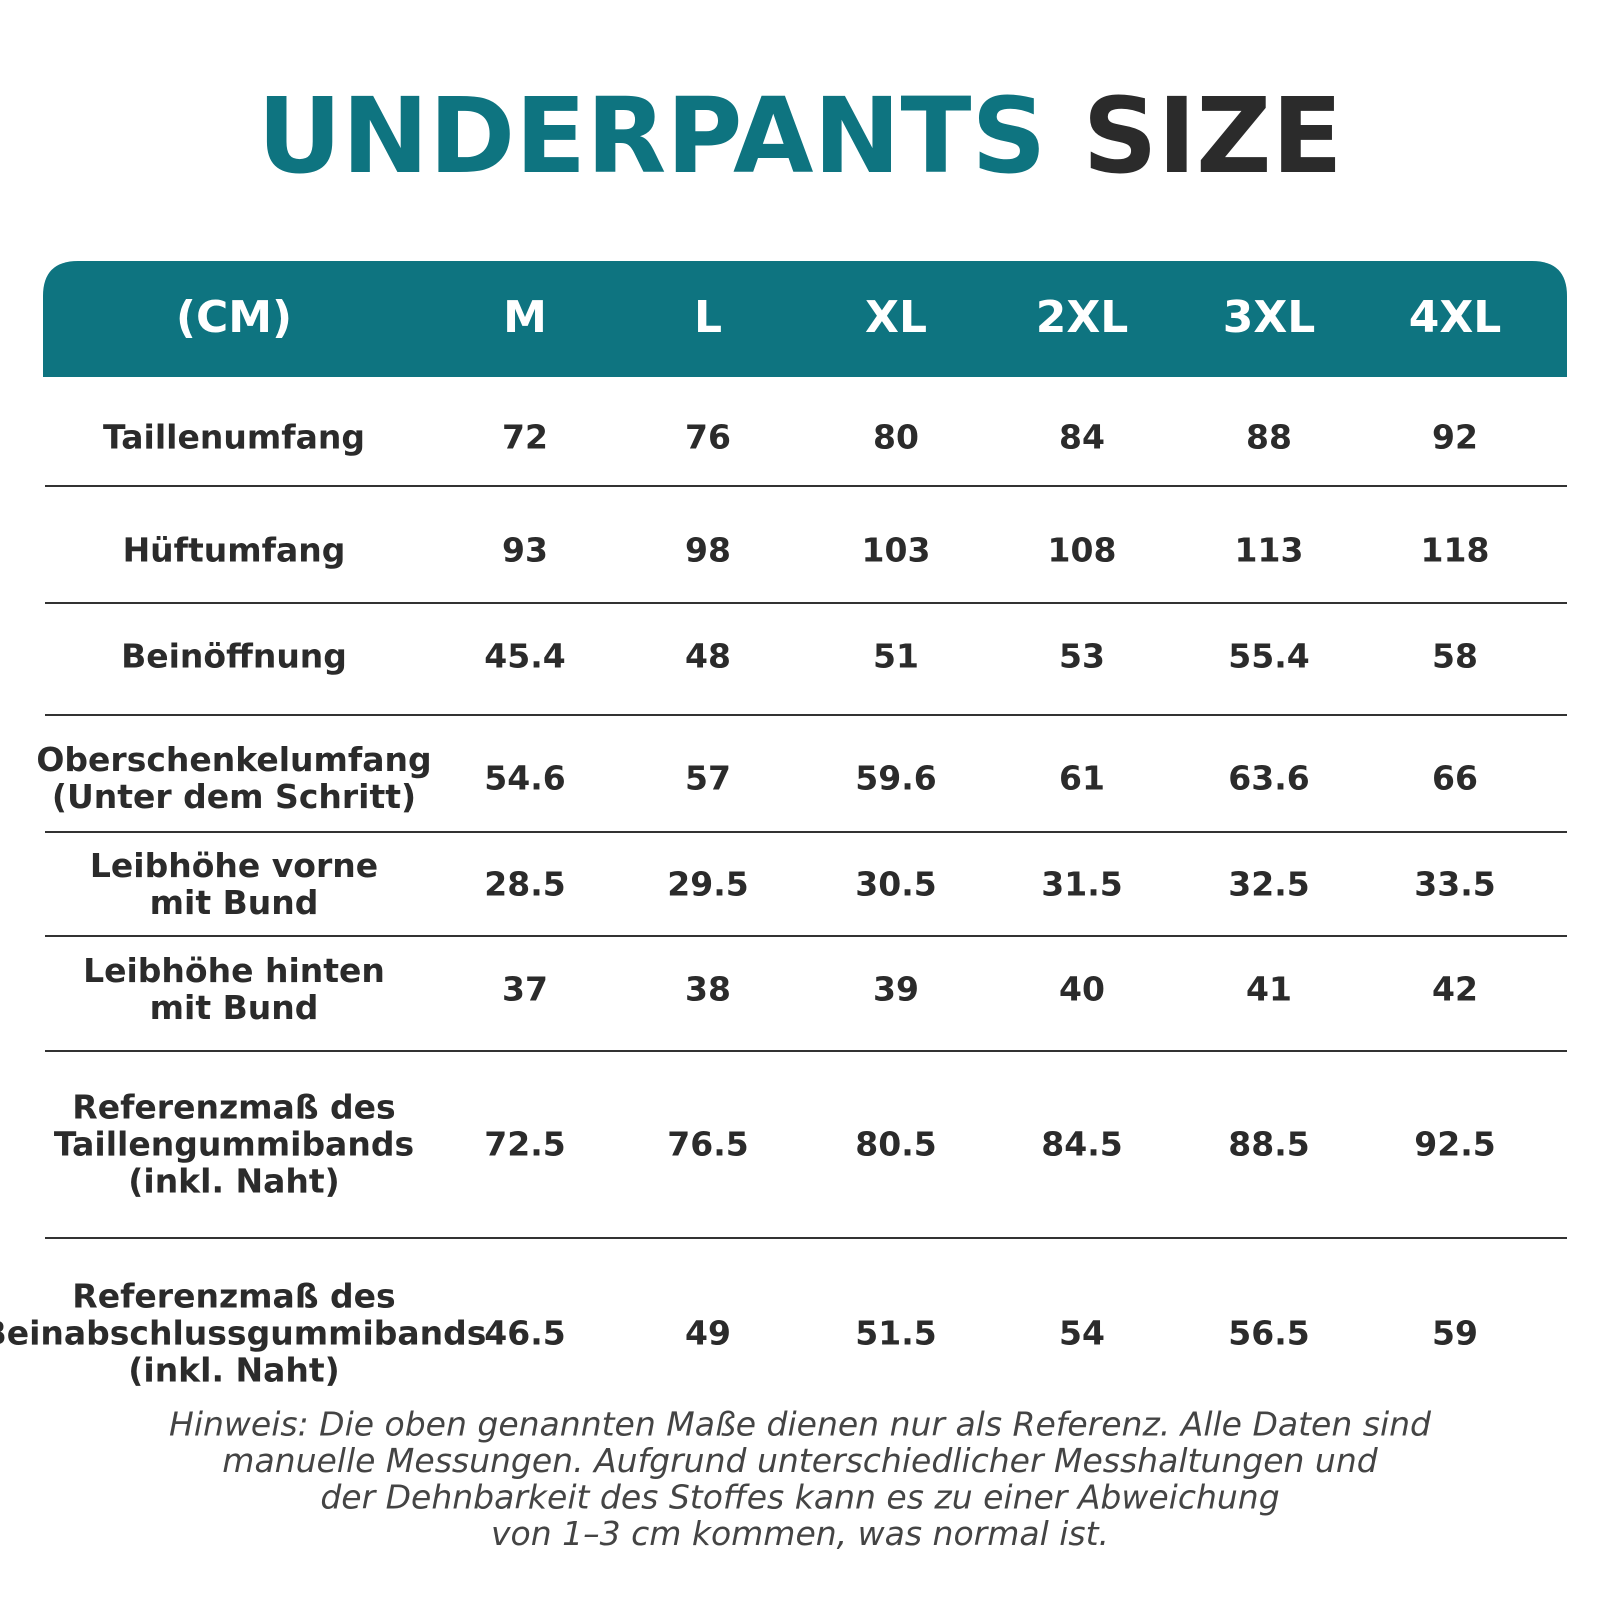 The image size is (1600, 1600). I want to click on cell-value: 48, so click(708, 656).